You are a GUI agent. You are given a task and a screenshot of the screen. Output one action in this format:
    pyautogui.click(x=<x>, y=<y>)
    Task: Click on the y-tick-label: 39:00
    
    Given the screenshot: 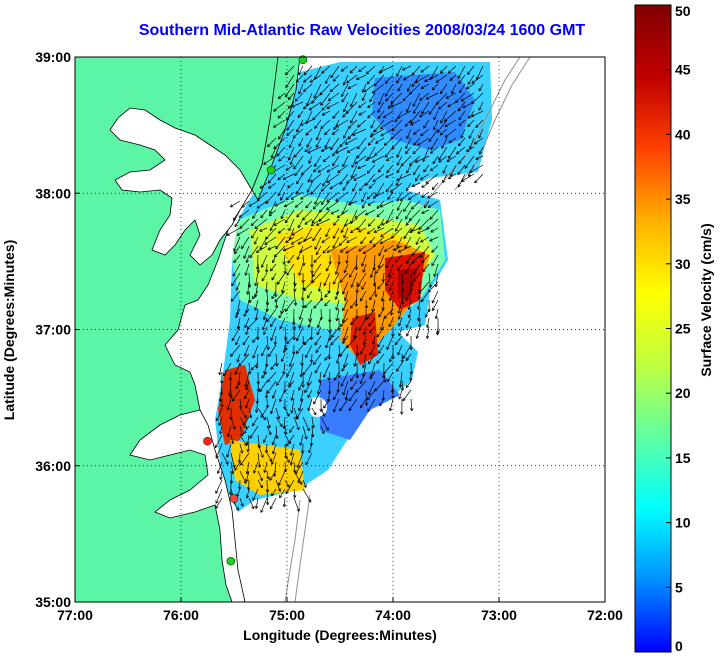 What is the action you would take?
    pyautogui.click(x=53, y=57)
    